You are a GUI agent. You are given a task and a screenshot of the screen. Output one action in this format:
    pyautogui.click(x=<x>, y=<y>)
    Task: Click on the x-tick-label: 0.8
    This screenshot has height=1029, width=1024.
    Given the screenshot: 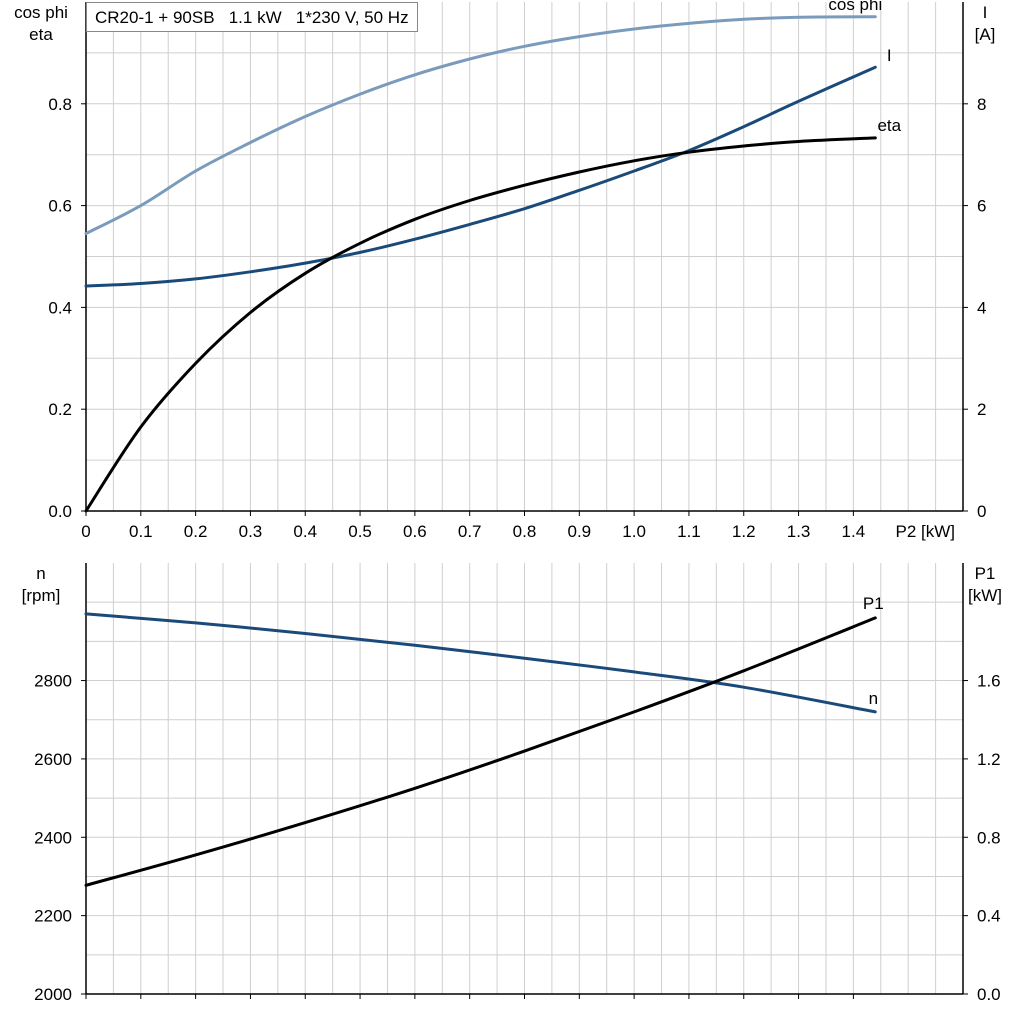 What is the action you would take?
    pyautogui.click(x=525, y=531)
    